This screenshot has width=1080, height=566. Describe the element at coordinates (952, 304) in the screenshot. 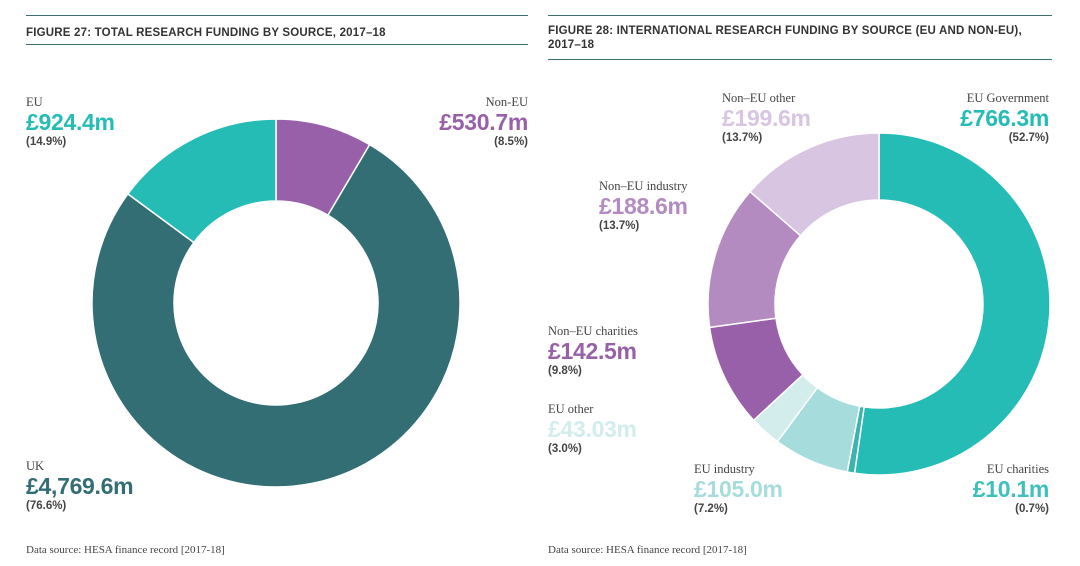

I see `donut-slice-eu-government` at that location.